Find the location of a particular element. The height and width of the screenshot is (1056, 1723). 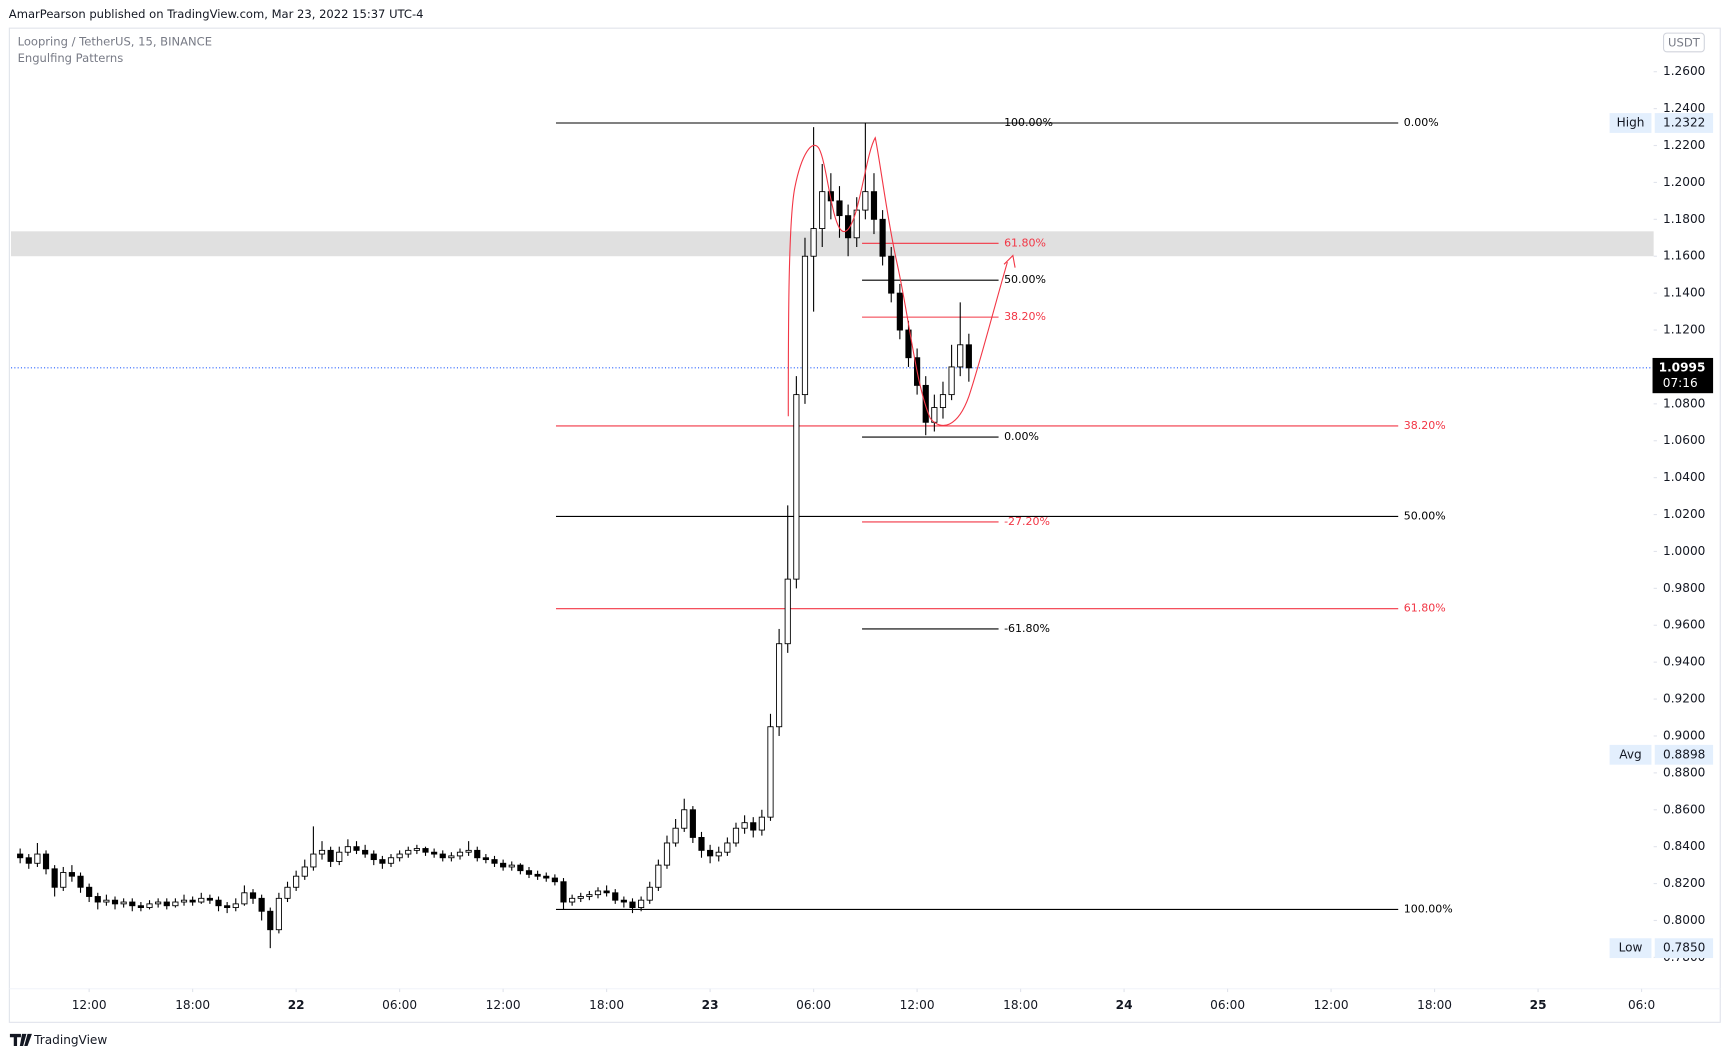

stat-name: High is located at coordinates (1631, 123).